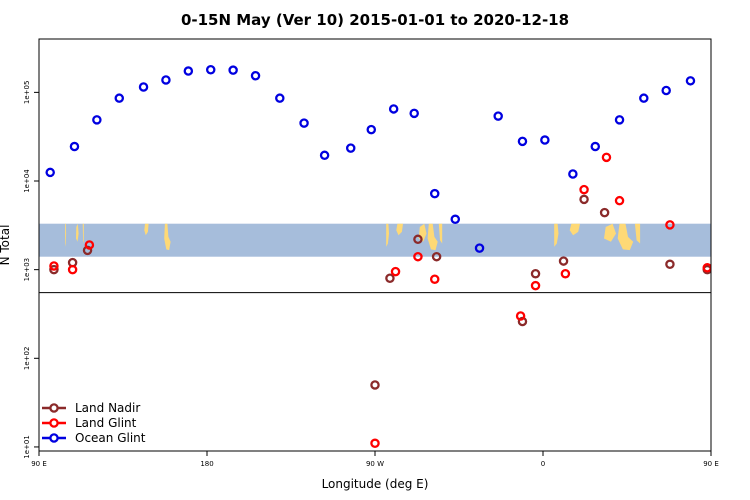  What do you see at coordinates (110, 438) in the screenshot?
I see `legend-label: Ocean Glint` at bounding box center [110, 438].